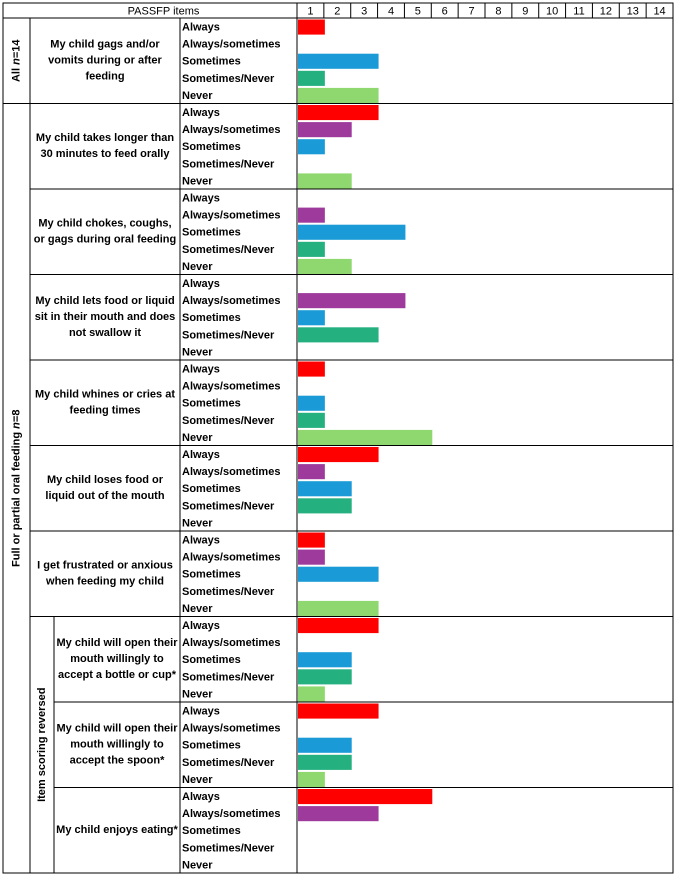  What do you see at coordinates (445, 11) in the screenshot?
I see `x-tick-label: 6` at bounding box center [445, 11].